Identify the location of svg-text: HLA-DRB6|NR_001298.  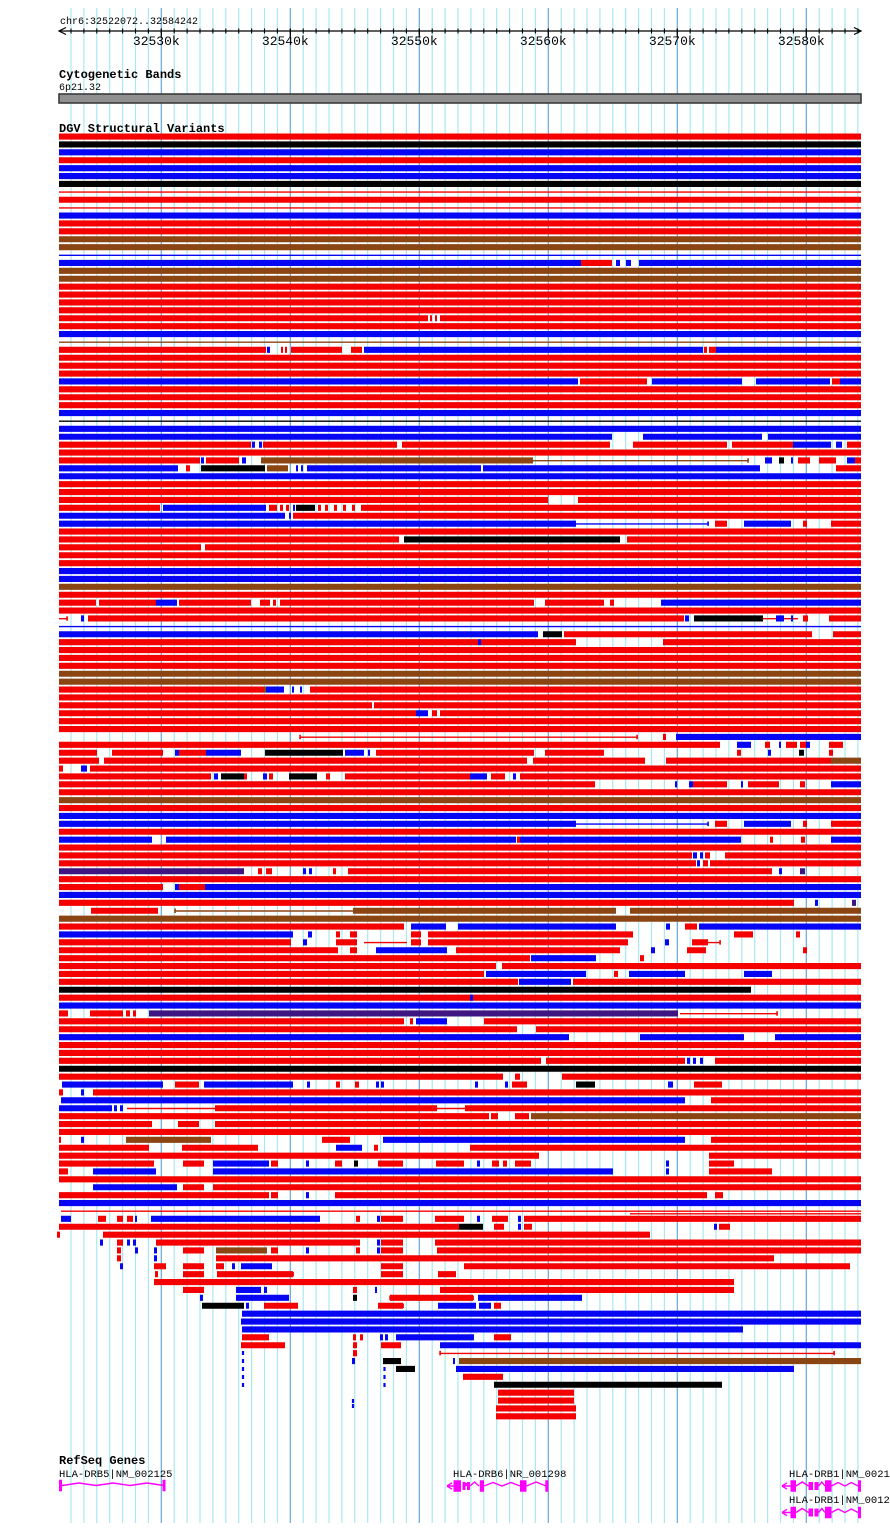
(509, 1475).